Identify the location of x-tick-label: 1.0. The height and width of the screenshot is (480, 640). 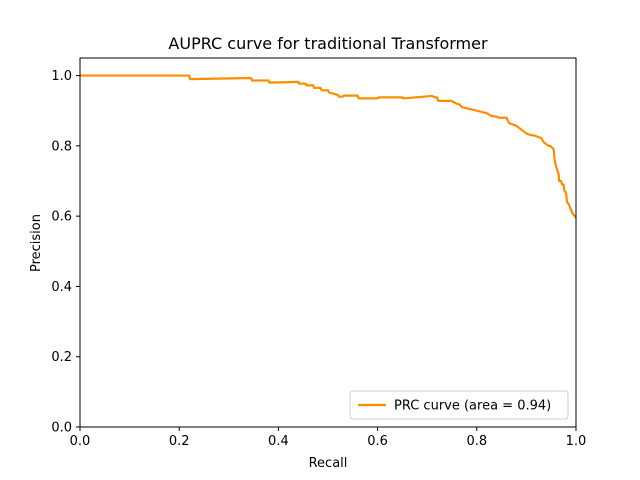
(576, 441).